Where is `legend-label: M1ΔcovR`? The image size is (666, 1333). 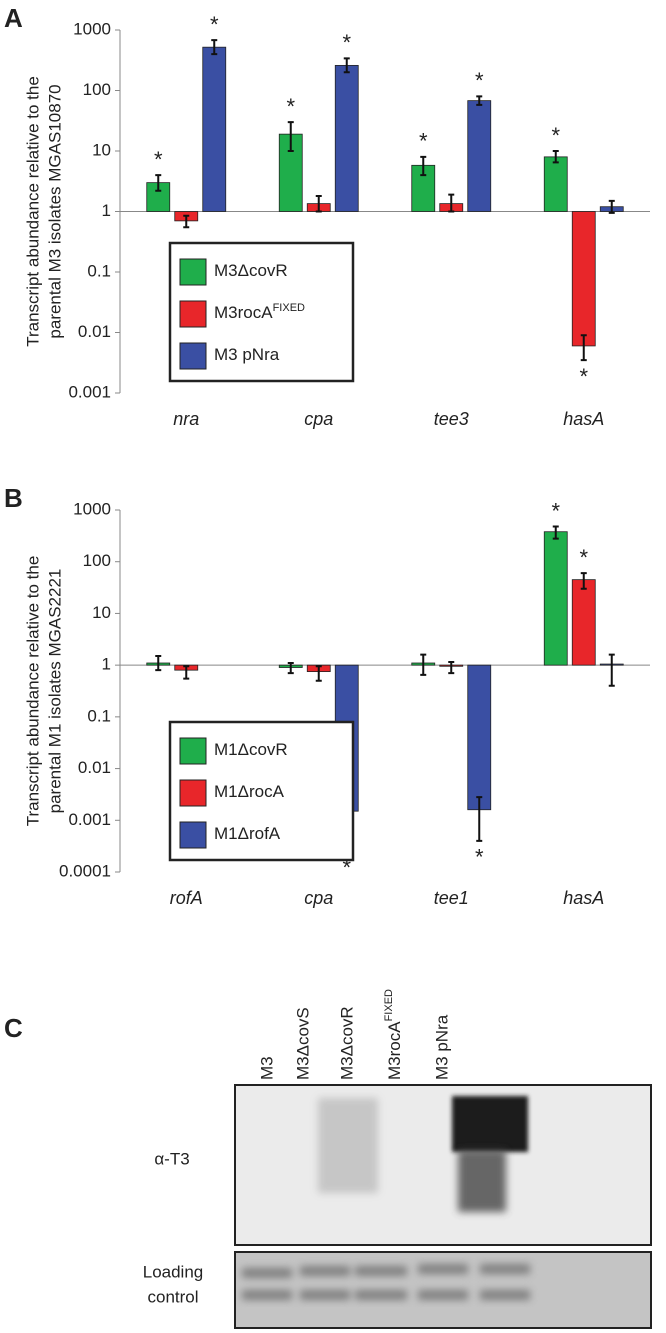
legend-label: M1ΔcovR is located at coordinates (251, 749).